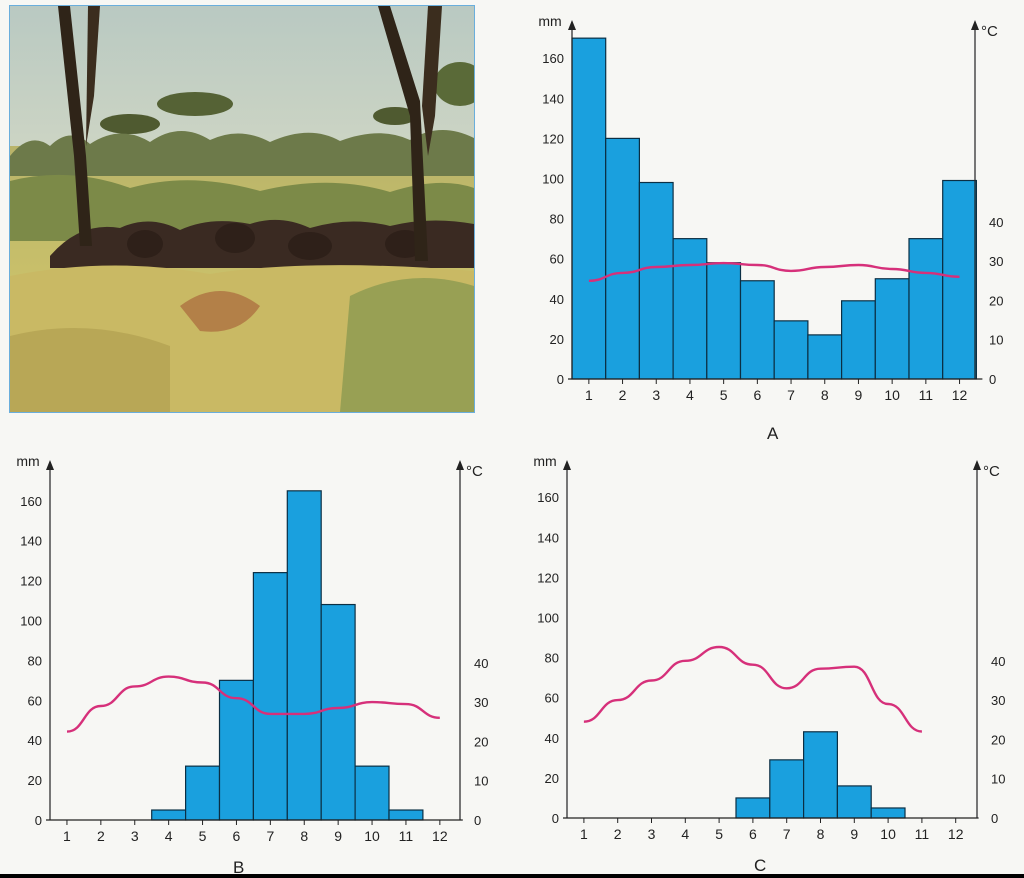 Image resolution: width=1024 pixels, height=878 pixels. Describe the element at coordinates (557, 299) in the screenshot. I see `y-tick-label: 40` at that location.